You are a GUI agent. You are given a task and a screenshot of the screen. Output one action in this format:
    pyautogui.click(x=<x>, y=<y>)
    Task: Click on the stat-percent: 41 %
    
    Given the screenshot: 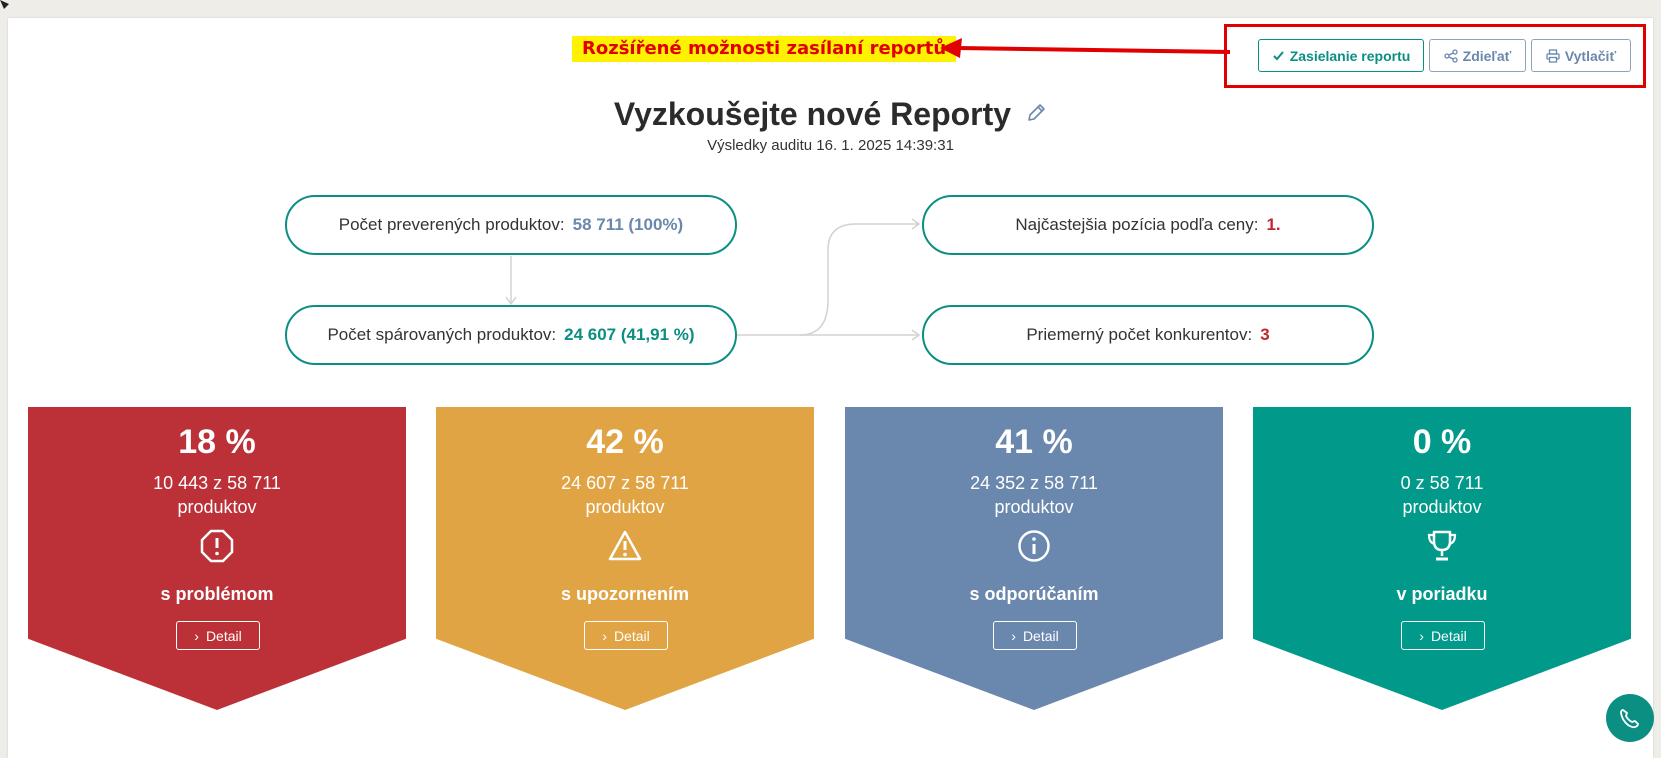 What is the action you would take?
    pyautogui.click(x=1034, y=442)
    